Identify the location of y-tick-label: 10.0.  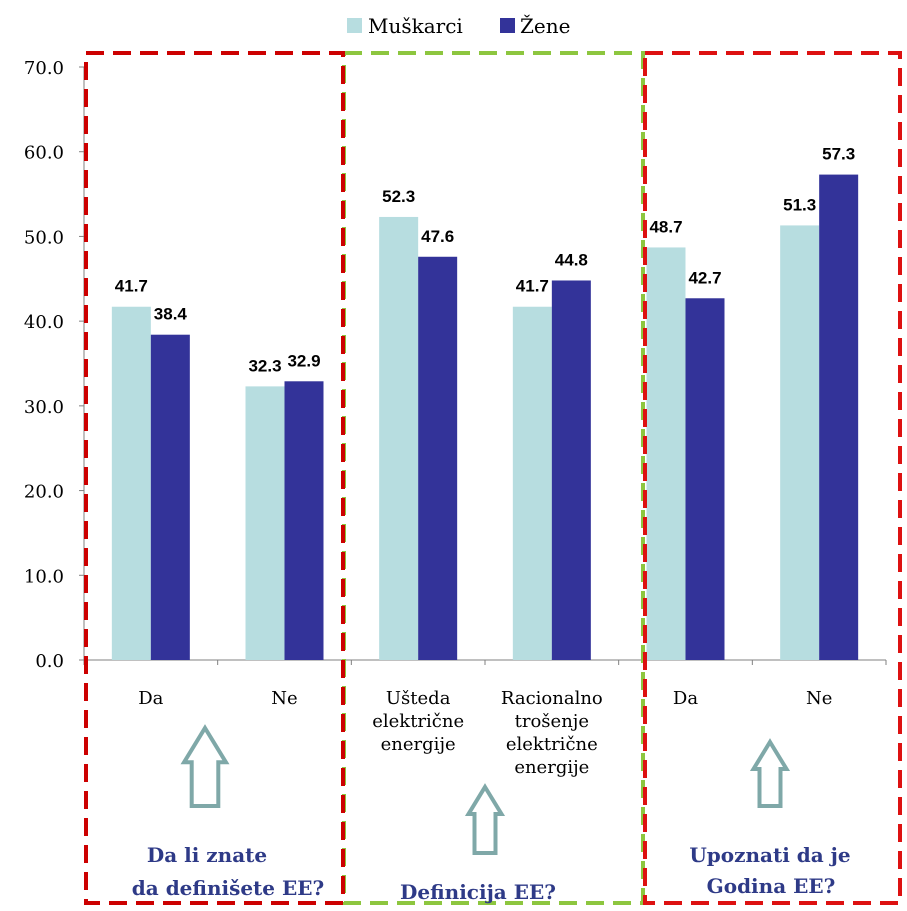
(44, 576).